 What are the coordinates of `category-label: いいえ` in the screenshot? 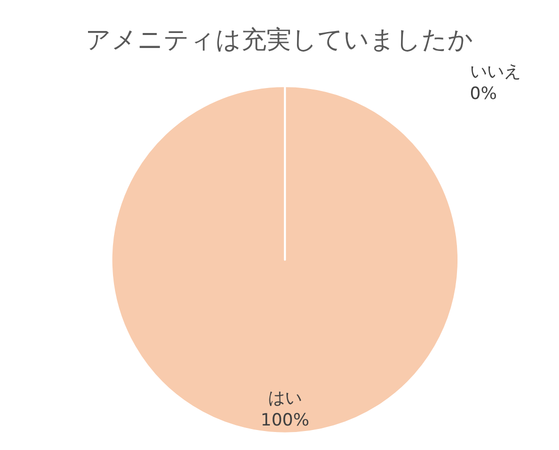 It's located at (495, 72).